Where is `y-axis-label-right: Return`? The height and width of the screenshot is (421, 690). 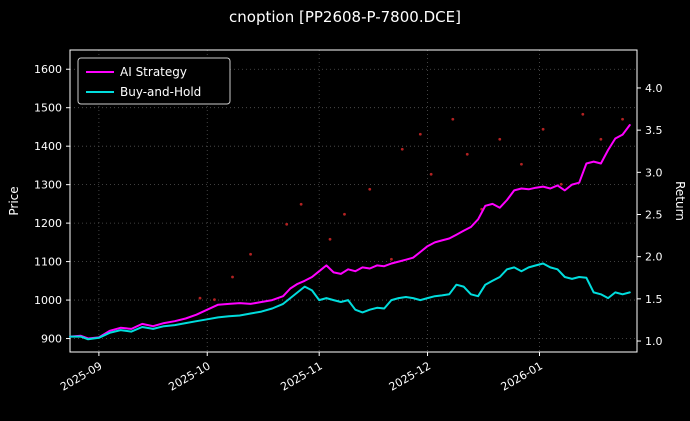 y-axis-label-right: Return is located at coordinates (680, 201).